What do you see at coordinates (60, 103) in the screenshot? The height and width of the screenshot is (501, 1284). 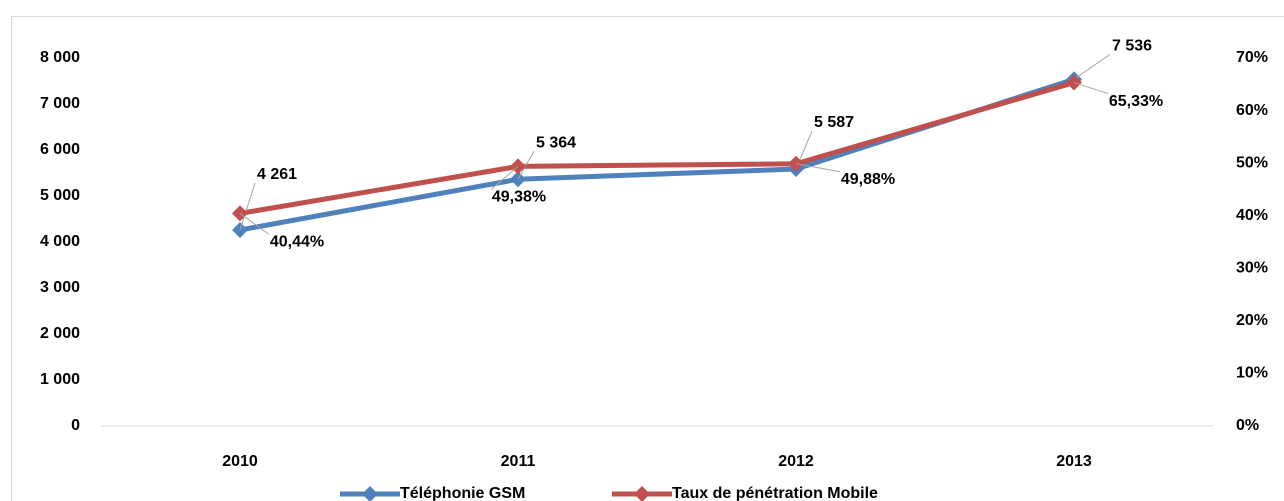 I see `y-tick-label: 7 000` at bounding box center [60, 103].